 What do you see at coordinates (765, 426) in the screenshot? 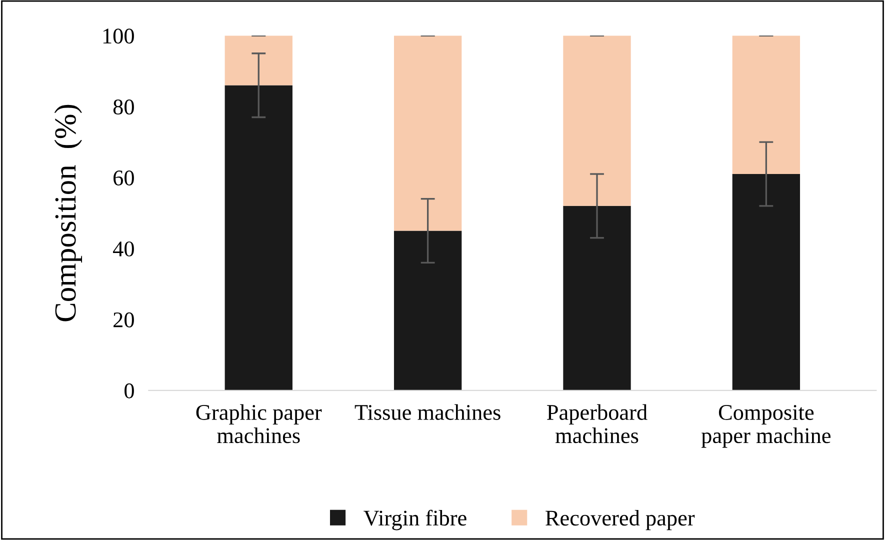
I see `x-tick-label: Composite paper machine` at bounding box center [765, 426].